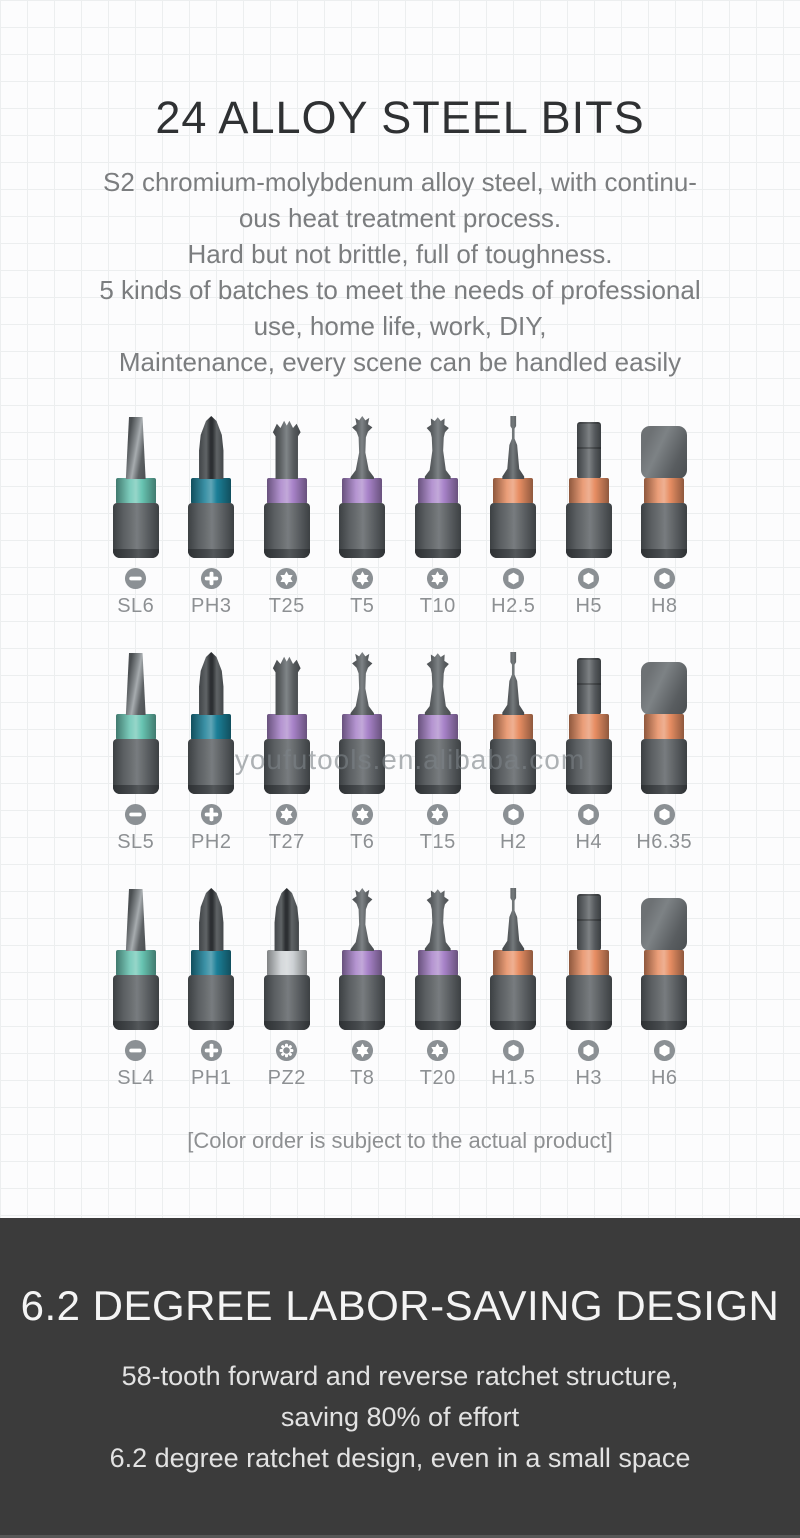  Describe the element at coordinates (362, 683) in the screenshot. I see `torx-s-tip` at that location.